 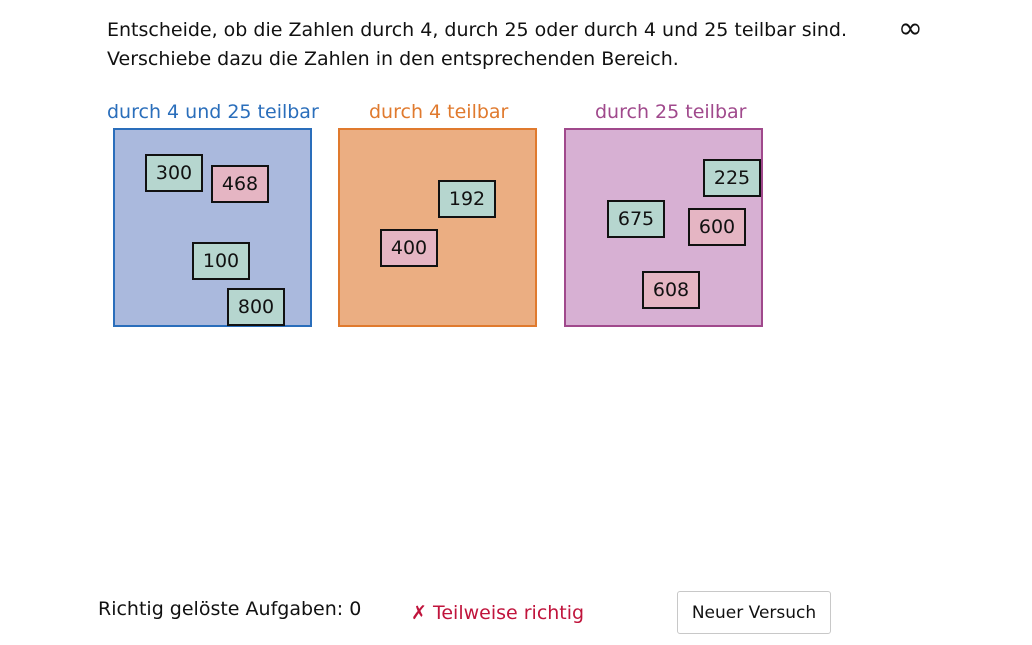 I want to click on zone-label-4-and-25: durch 4 und 25 teilbar, so click(x=213, y=112).